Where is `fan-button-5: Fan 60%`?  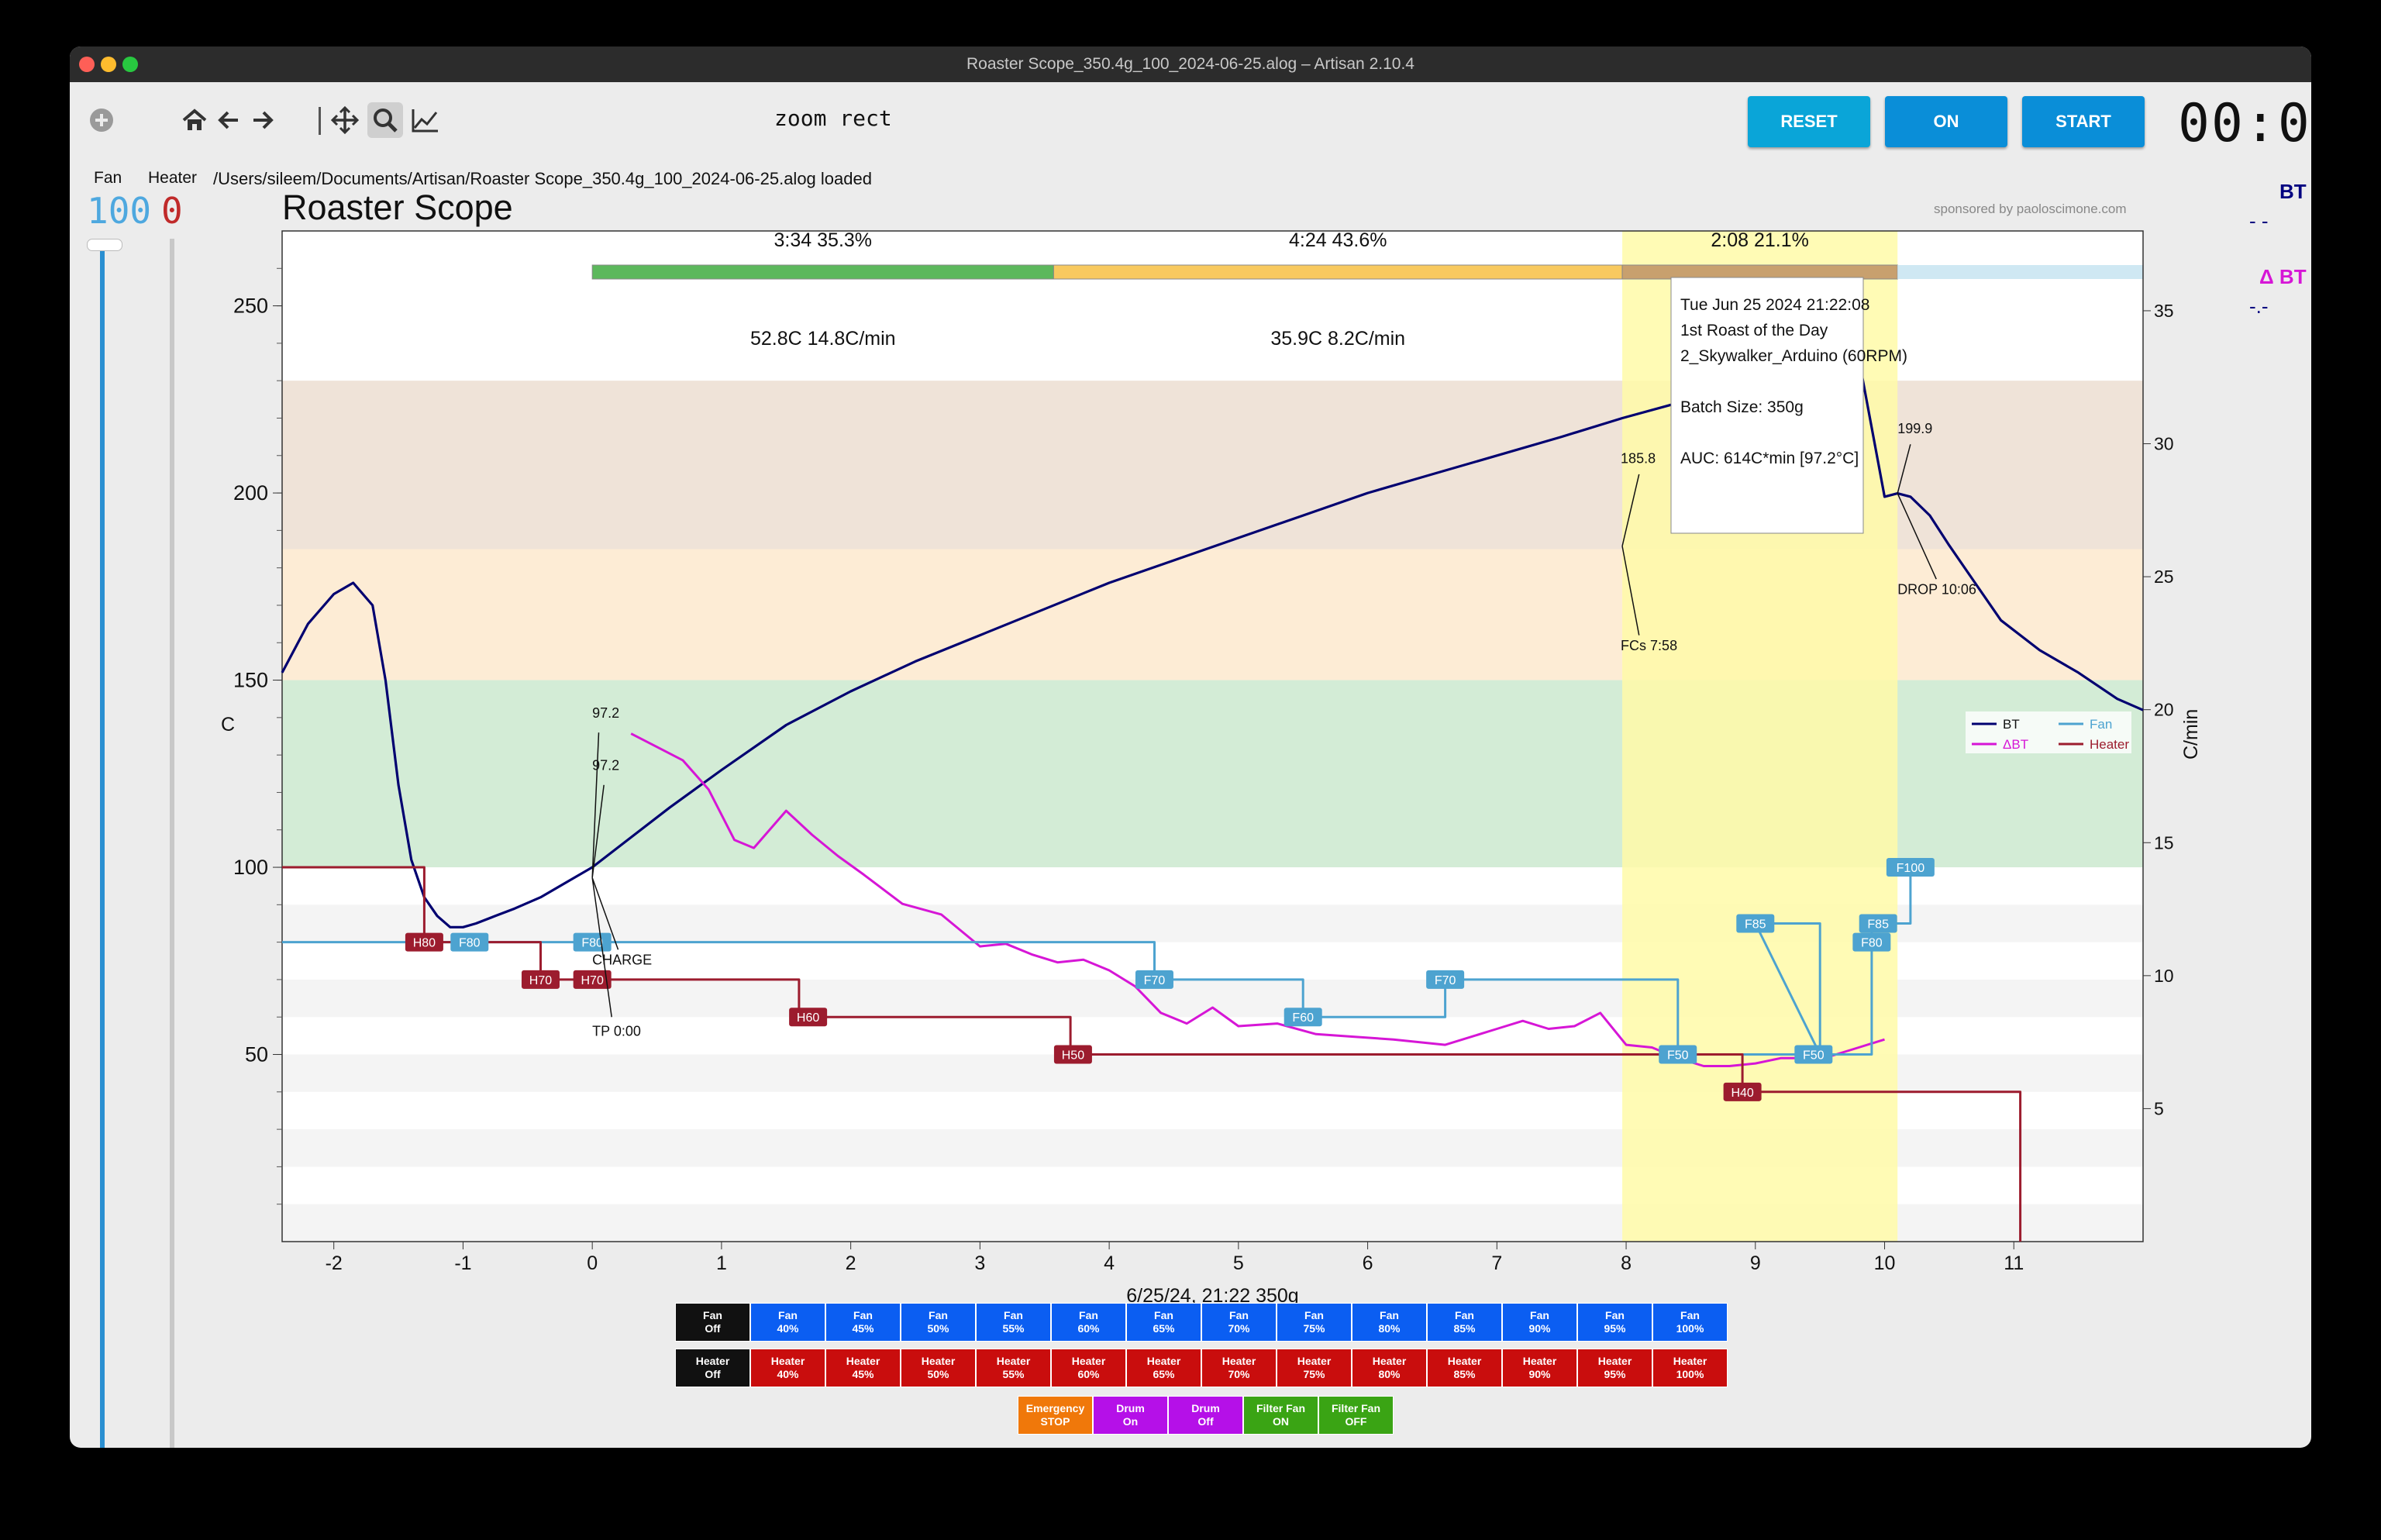 fan-button-5: Fan 60% is located at coordinates (1088, 1322).